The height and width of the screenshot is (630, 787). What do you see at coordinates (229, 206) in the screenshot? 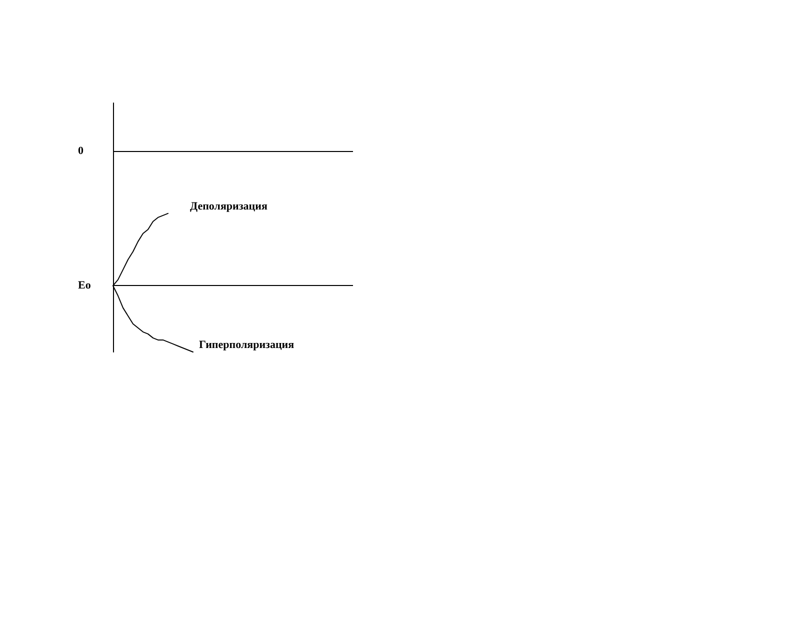
I see `text: Деполяризация` at bounding box center [229, 206].